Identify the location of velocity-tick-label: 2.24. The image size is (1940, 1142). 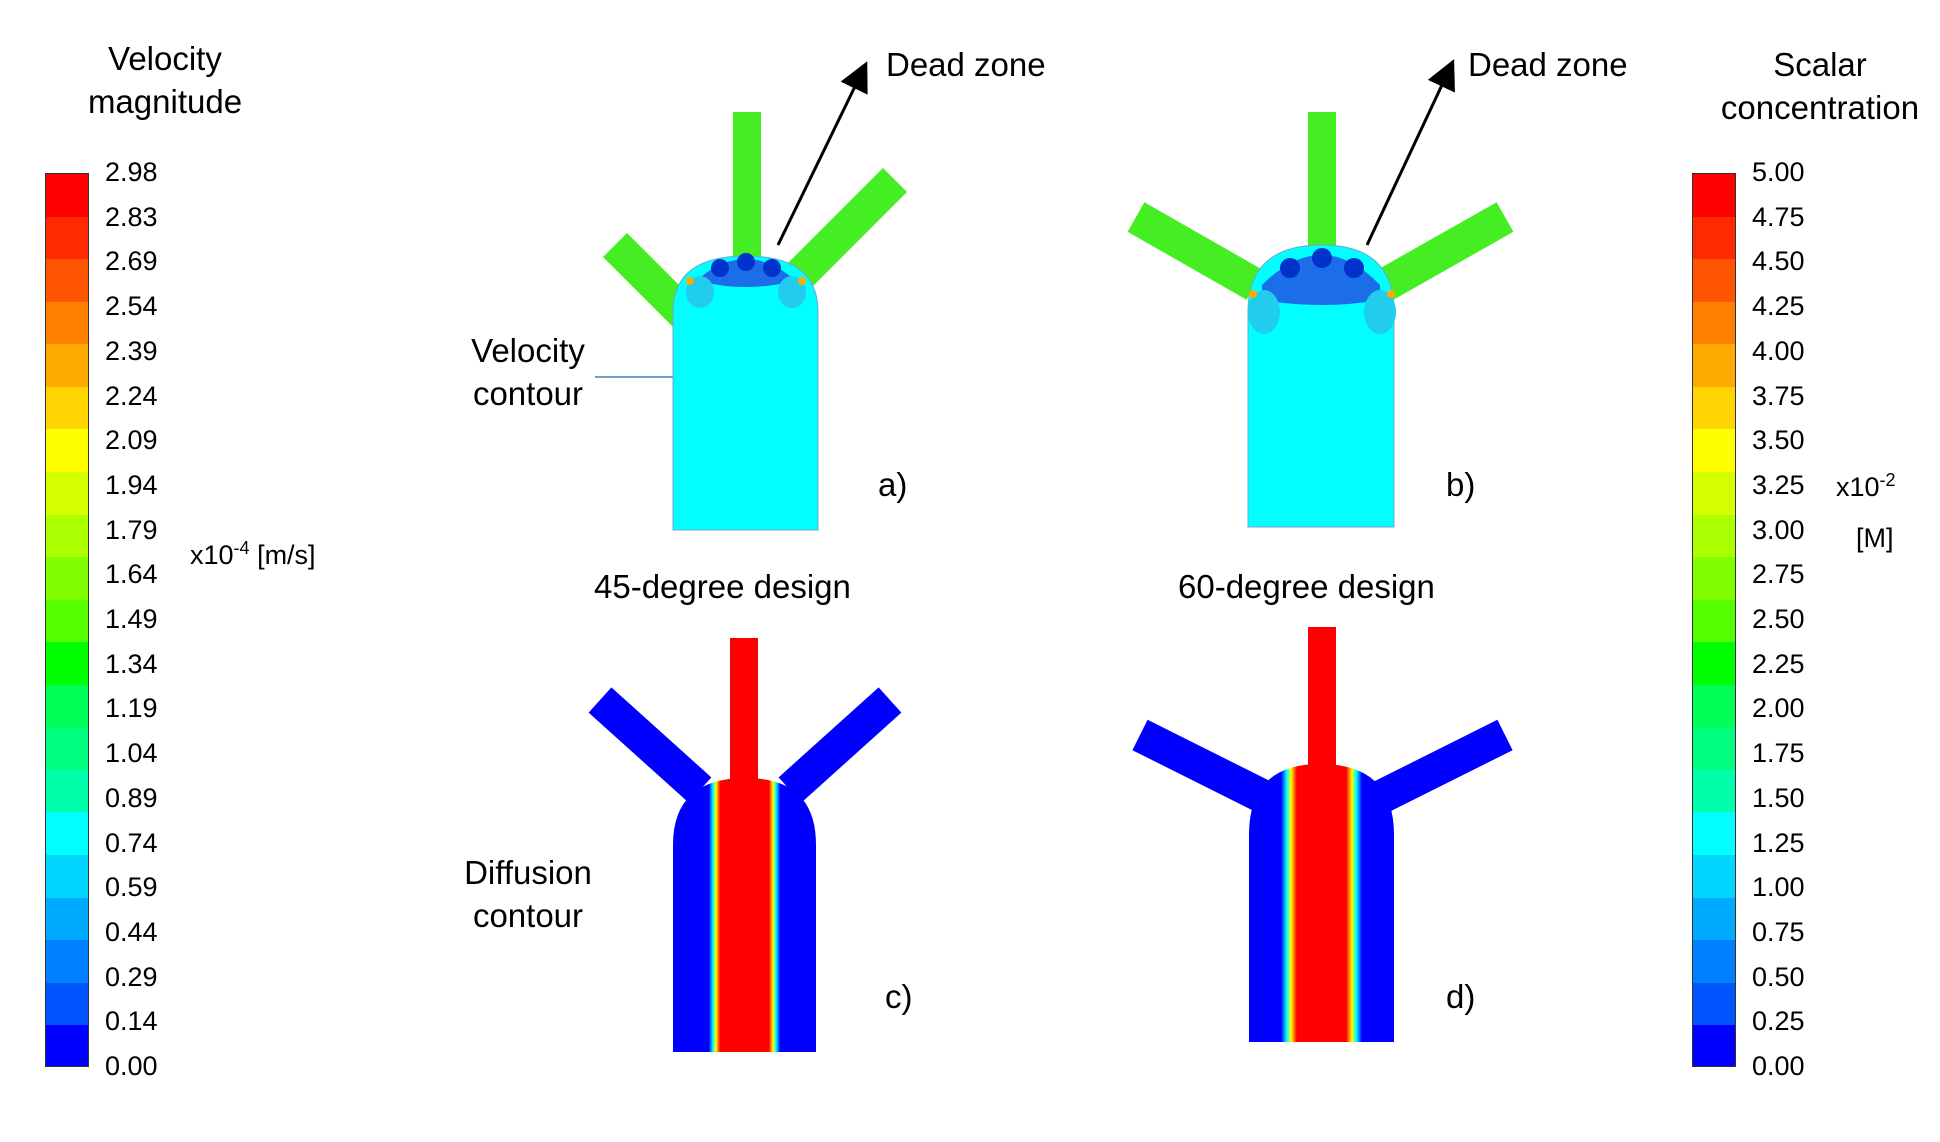
(131, 395).